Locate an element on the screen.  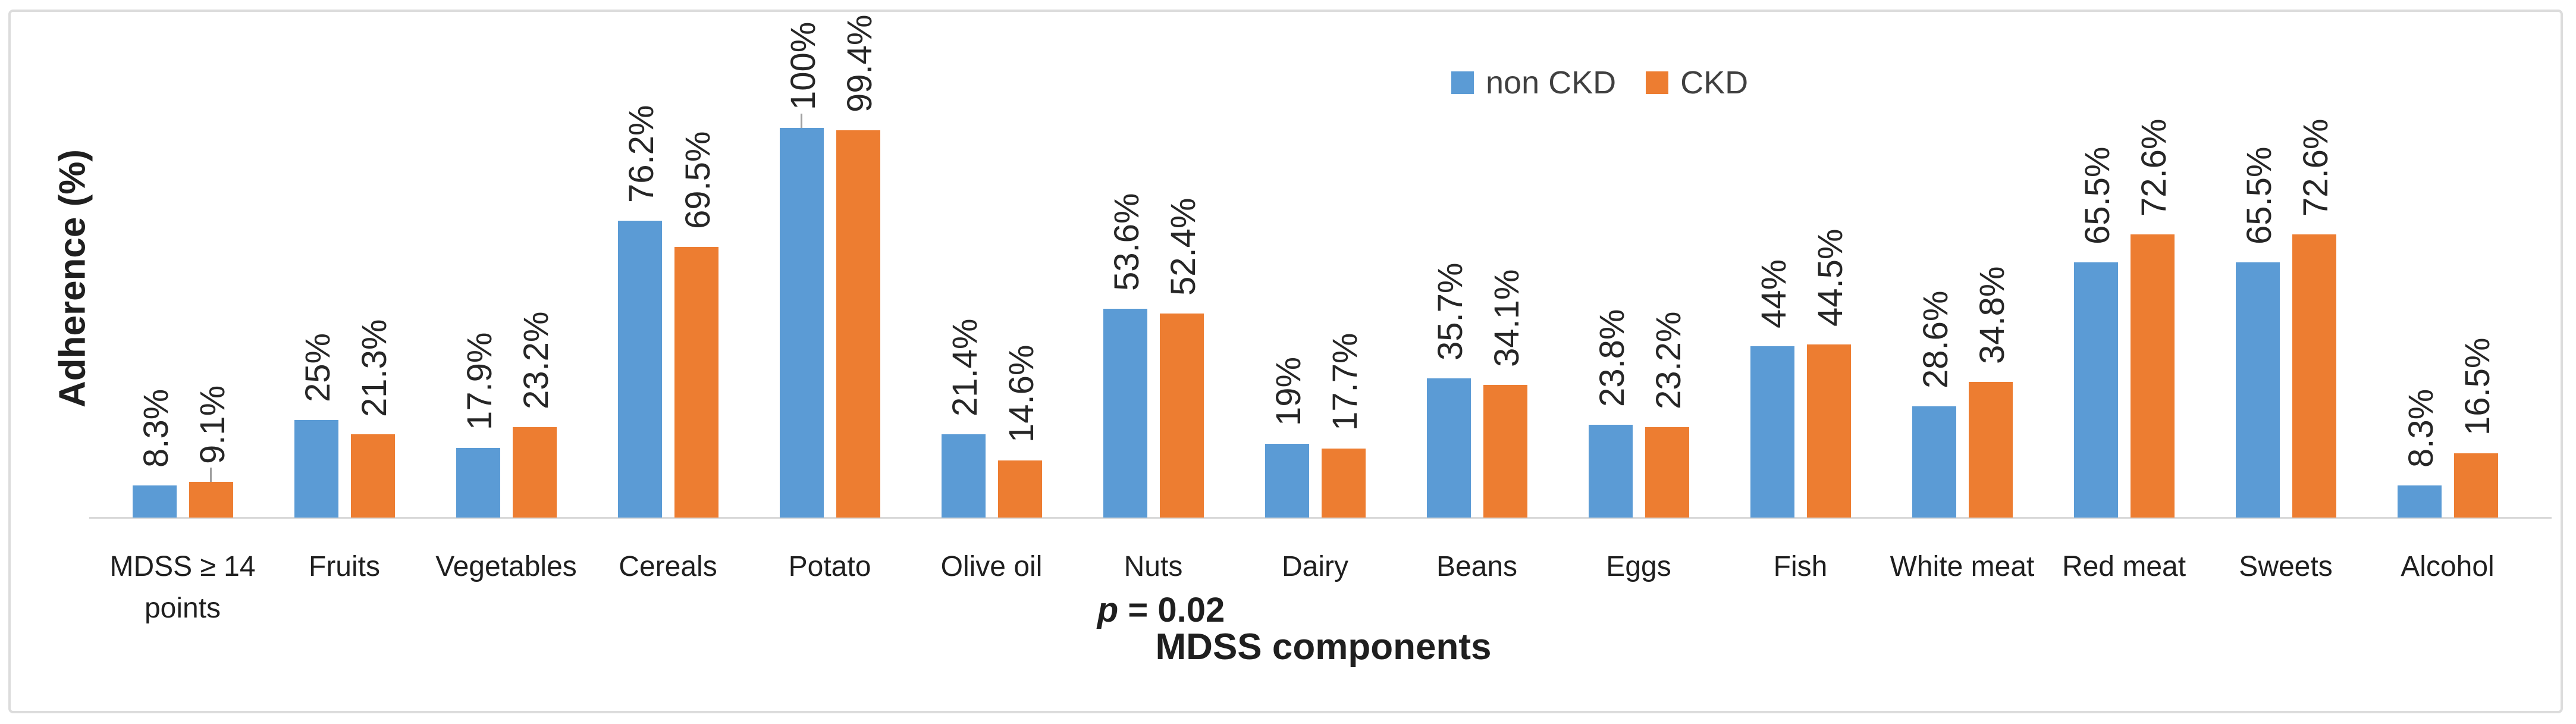
value-label: 52.4% is located at coordinates (1183, 247).